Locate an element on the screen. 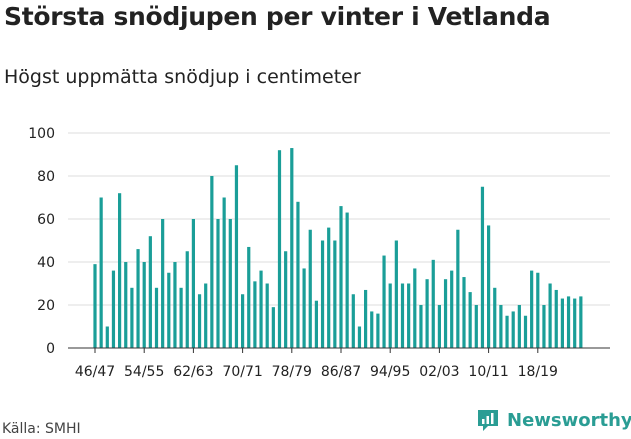 The width and height of the screenshot is (631, 439). x-tick-label: 54/55 is located at coordinates (144, 372).